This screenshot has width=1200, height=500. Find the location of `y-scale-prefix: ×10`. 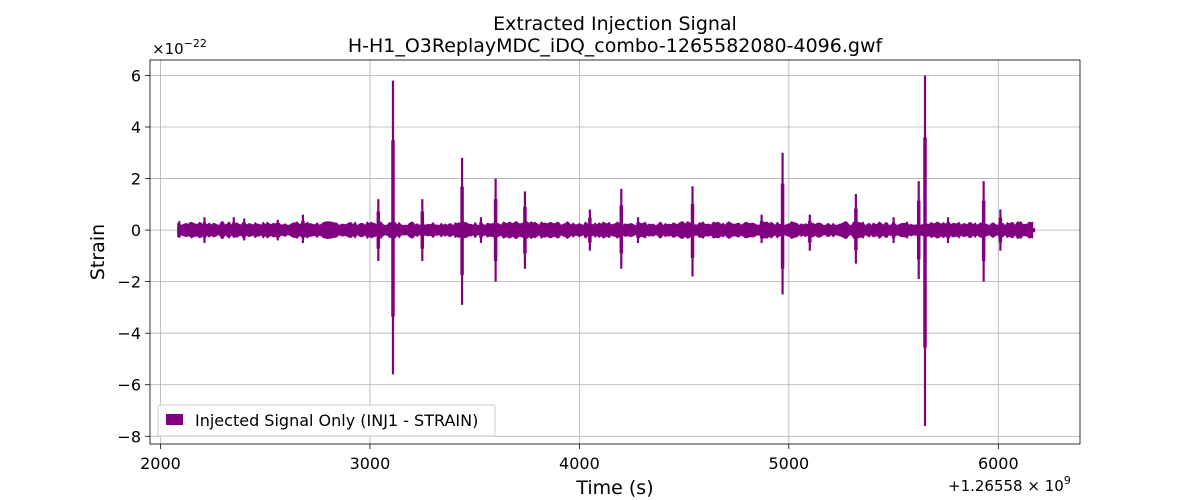

y-scale-prefix: ×10 is located at coordinates (168, 49).